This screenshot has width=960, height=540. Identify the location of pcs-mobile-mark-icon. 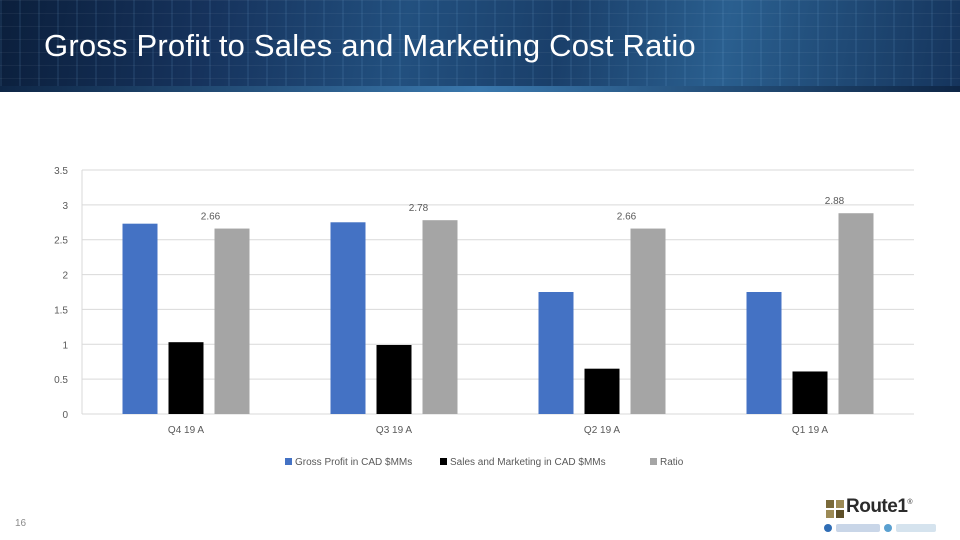
(888, 528).